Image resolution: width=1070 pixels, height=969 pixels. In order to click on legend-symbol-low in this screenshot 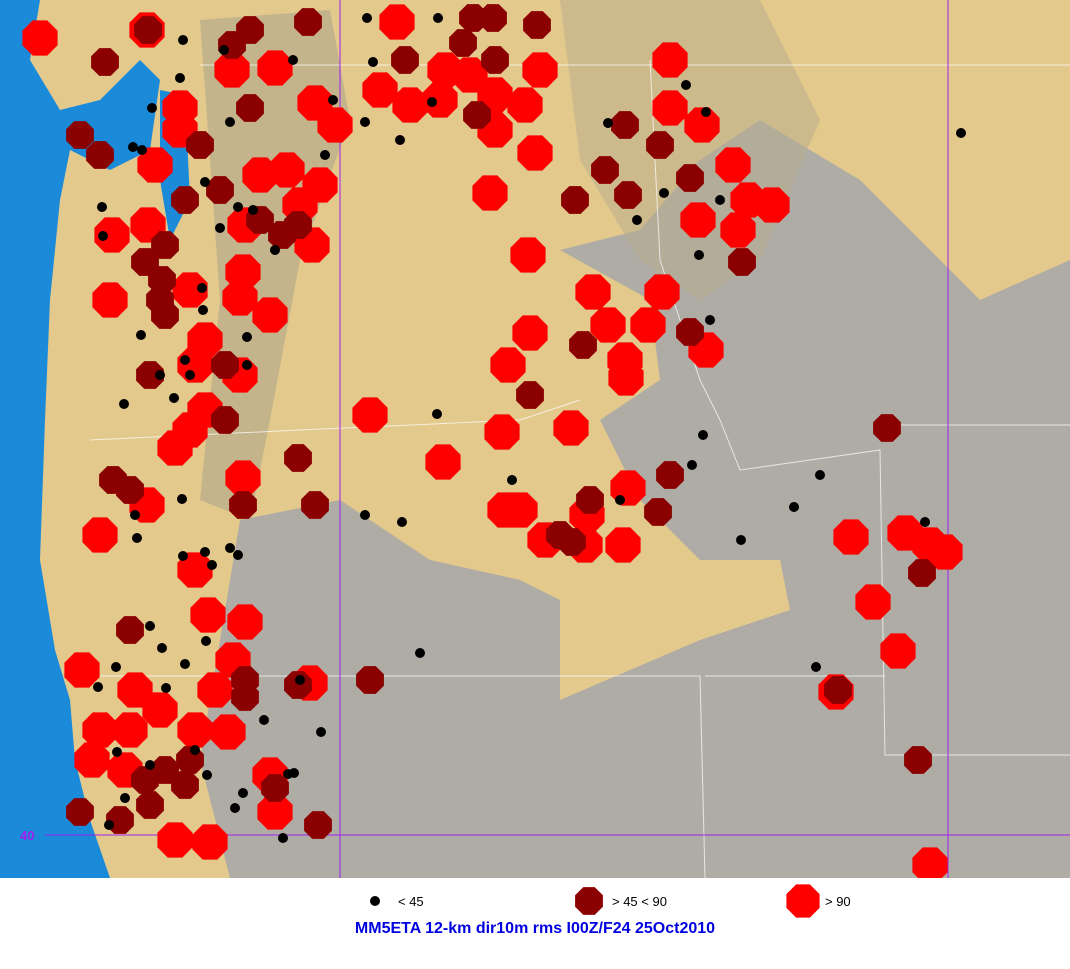, I will do `click(375, 901)`.